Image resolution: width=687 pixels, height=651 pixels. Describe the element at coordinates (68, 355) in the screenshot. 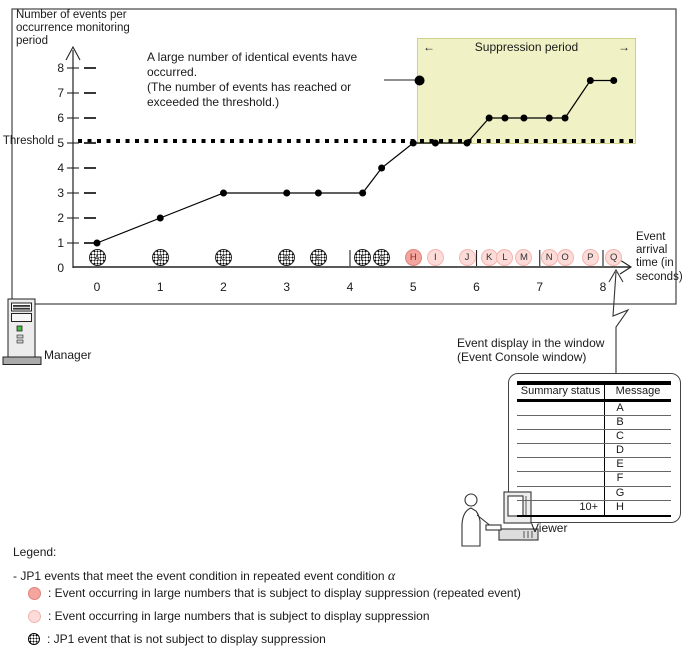

I see `manager-label: Manager` at that location.